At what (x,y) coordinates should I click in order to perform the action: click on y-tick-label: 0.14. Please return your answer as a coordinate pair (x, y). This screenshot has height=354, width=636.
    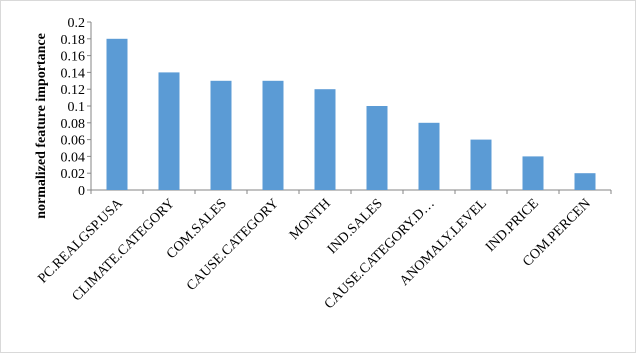
    Looking at the image, I should click on (73, 73).